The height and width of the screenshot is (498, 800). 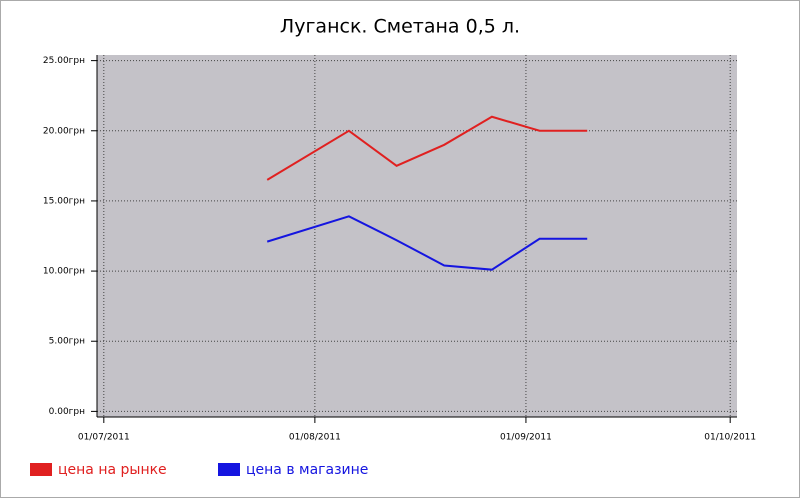 I want to click on x-tick-label: 01/07/2011, so click(x=104, y=438).